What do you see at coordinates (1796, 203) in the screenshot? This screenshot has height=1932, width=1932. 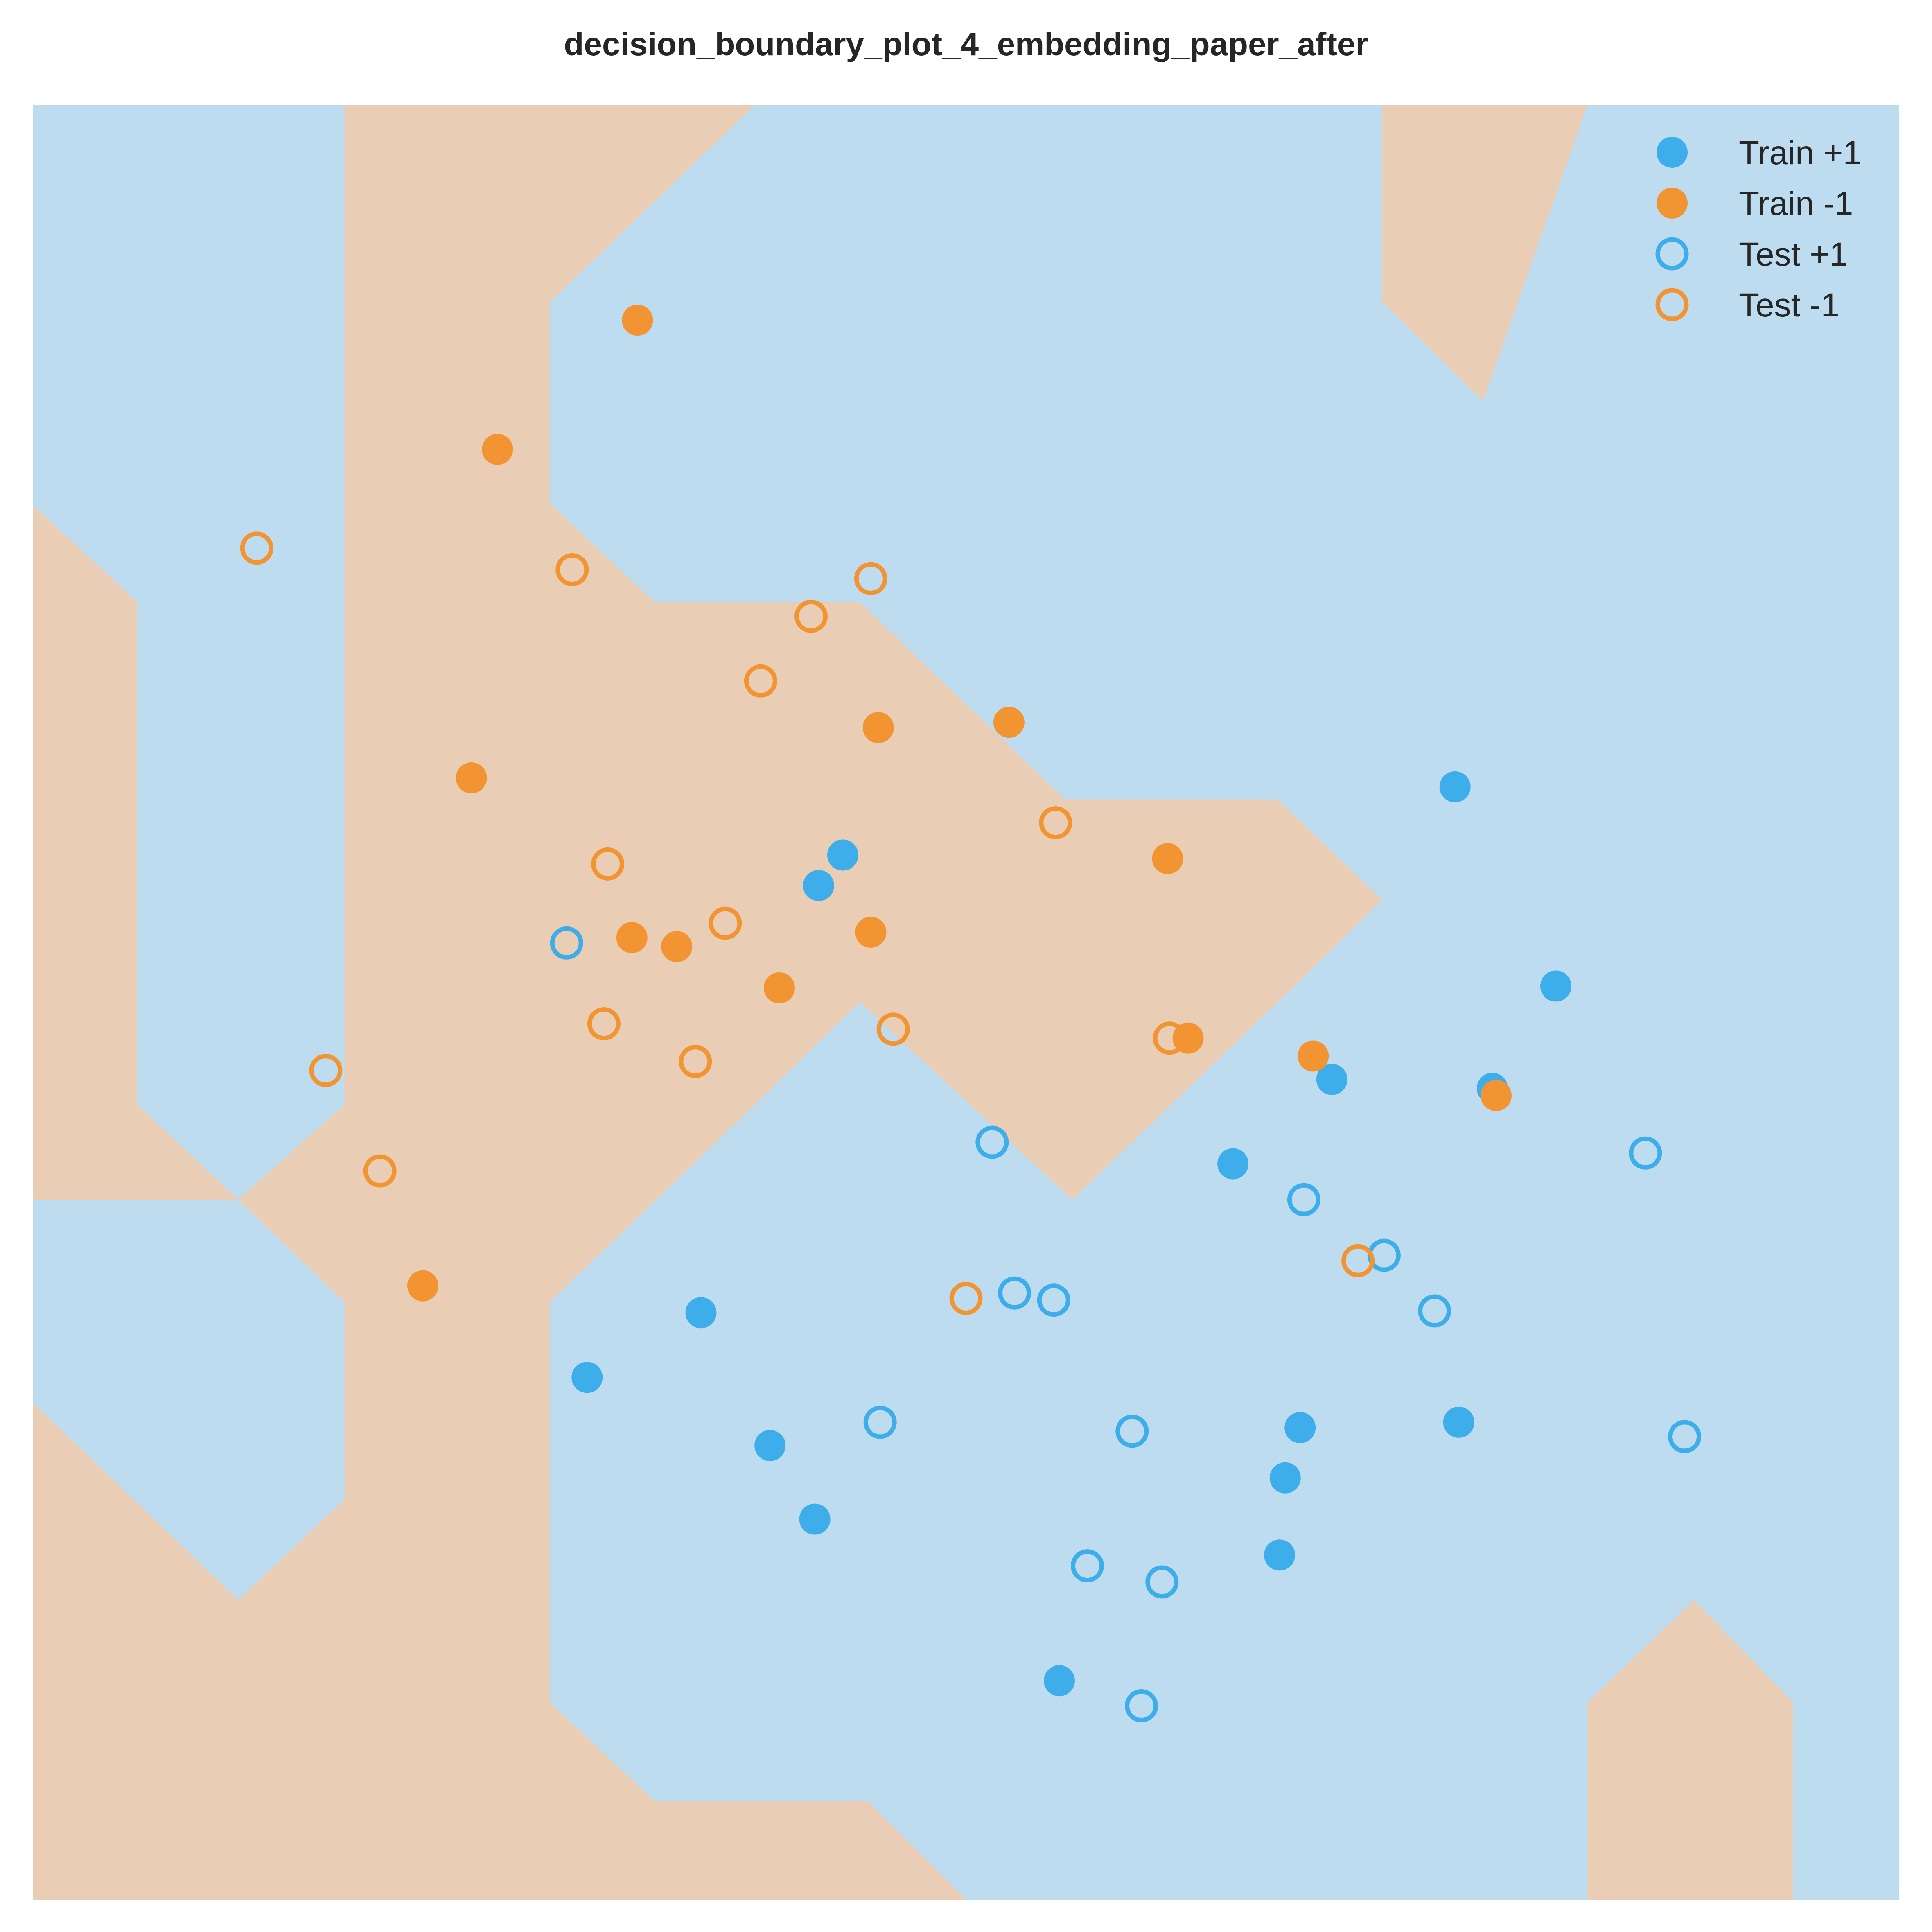 I see `legend-label-train-neg1: Train -1` at bounding box center [1796, 203].